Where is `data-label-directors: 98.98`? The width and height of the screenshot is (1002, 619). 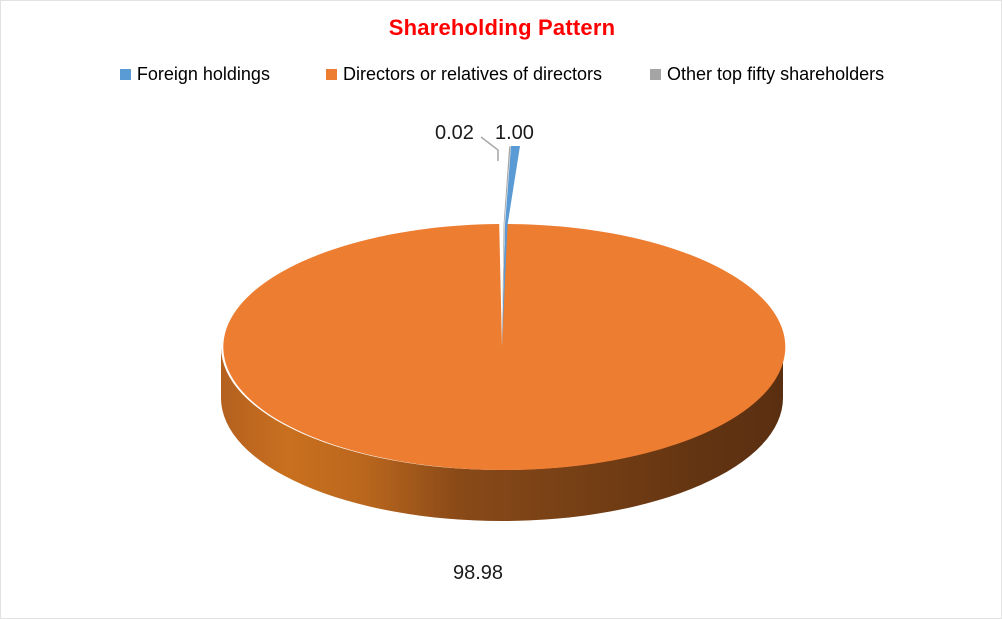
data-label-directors: 98.98 is located at coordinates (478, 573).